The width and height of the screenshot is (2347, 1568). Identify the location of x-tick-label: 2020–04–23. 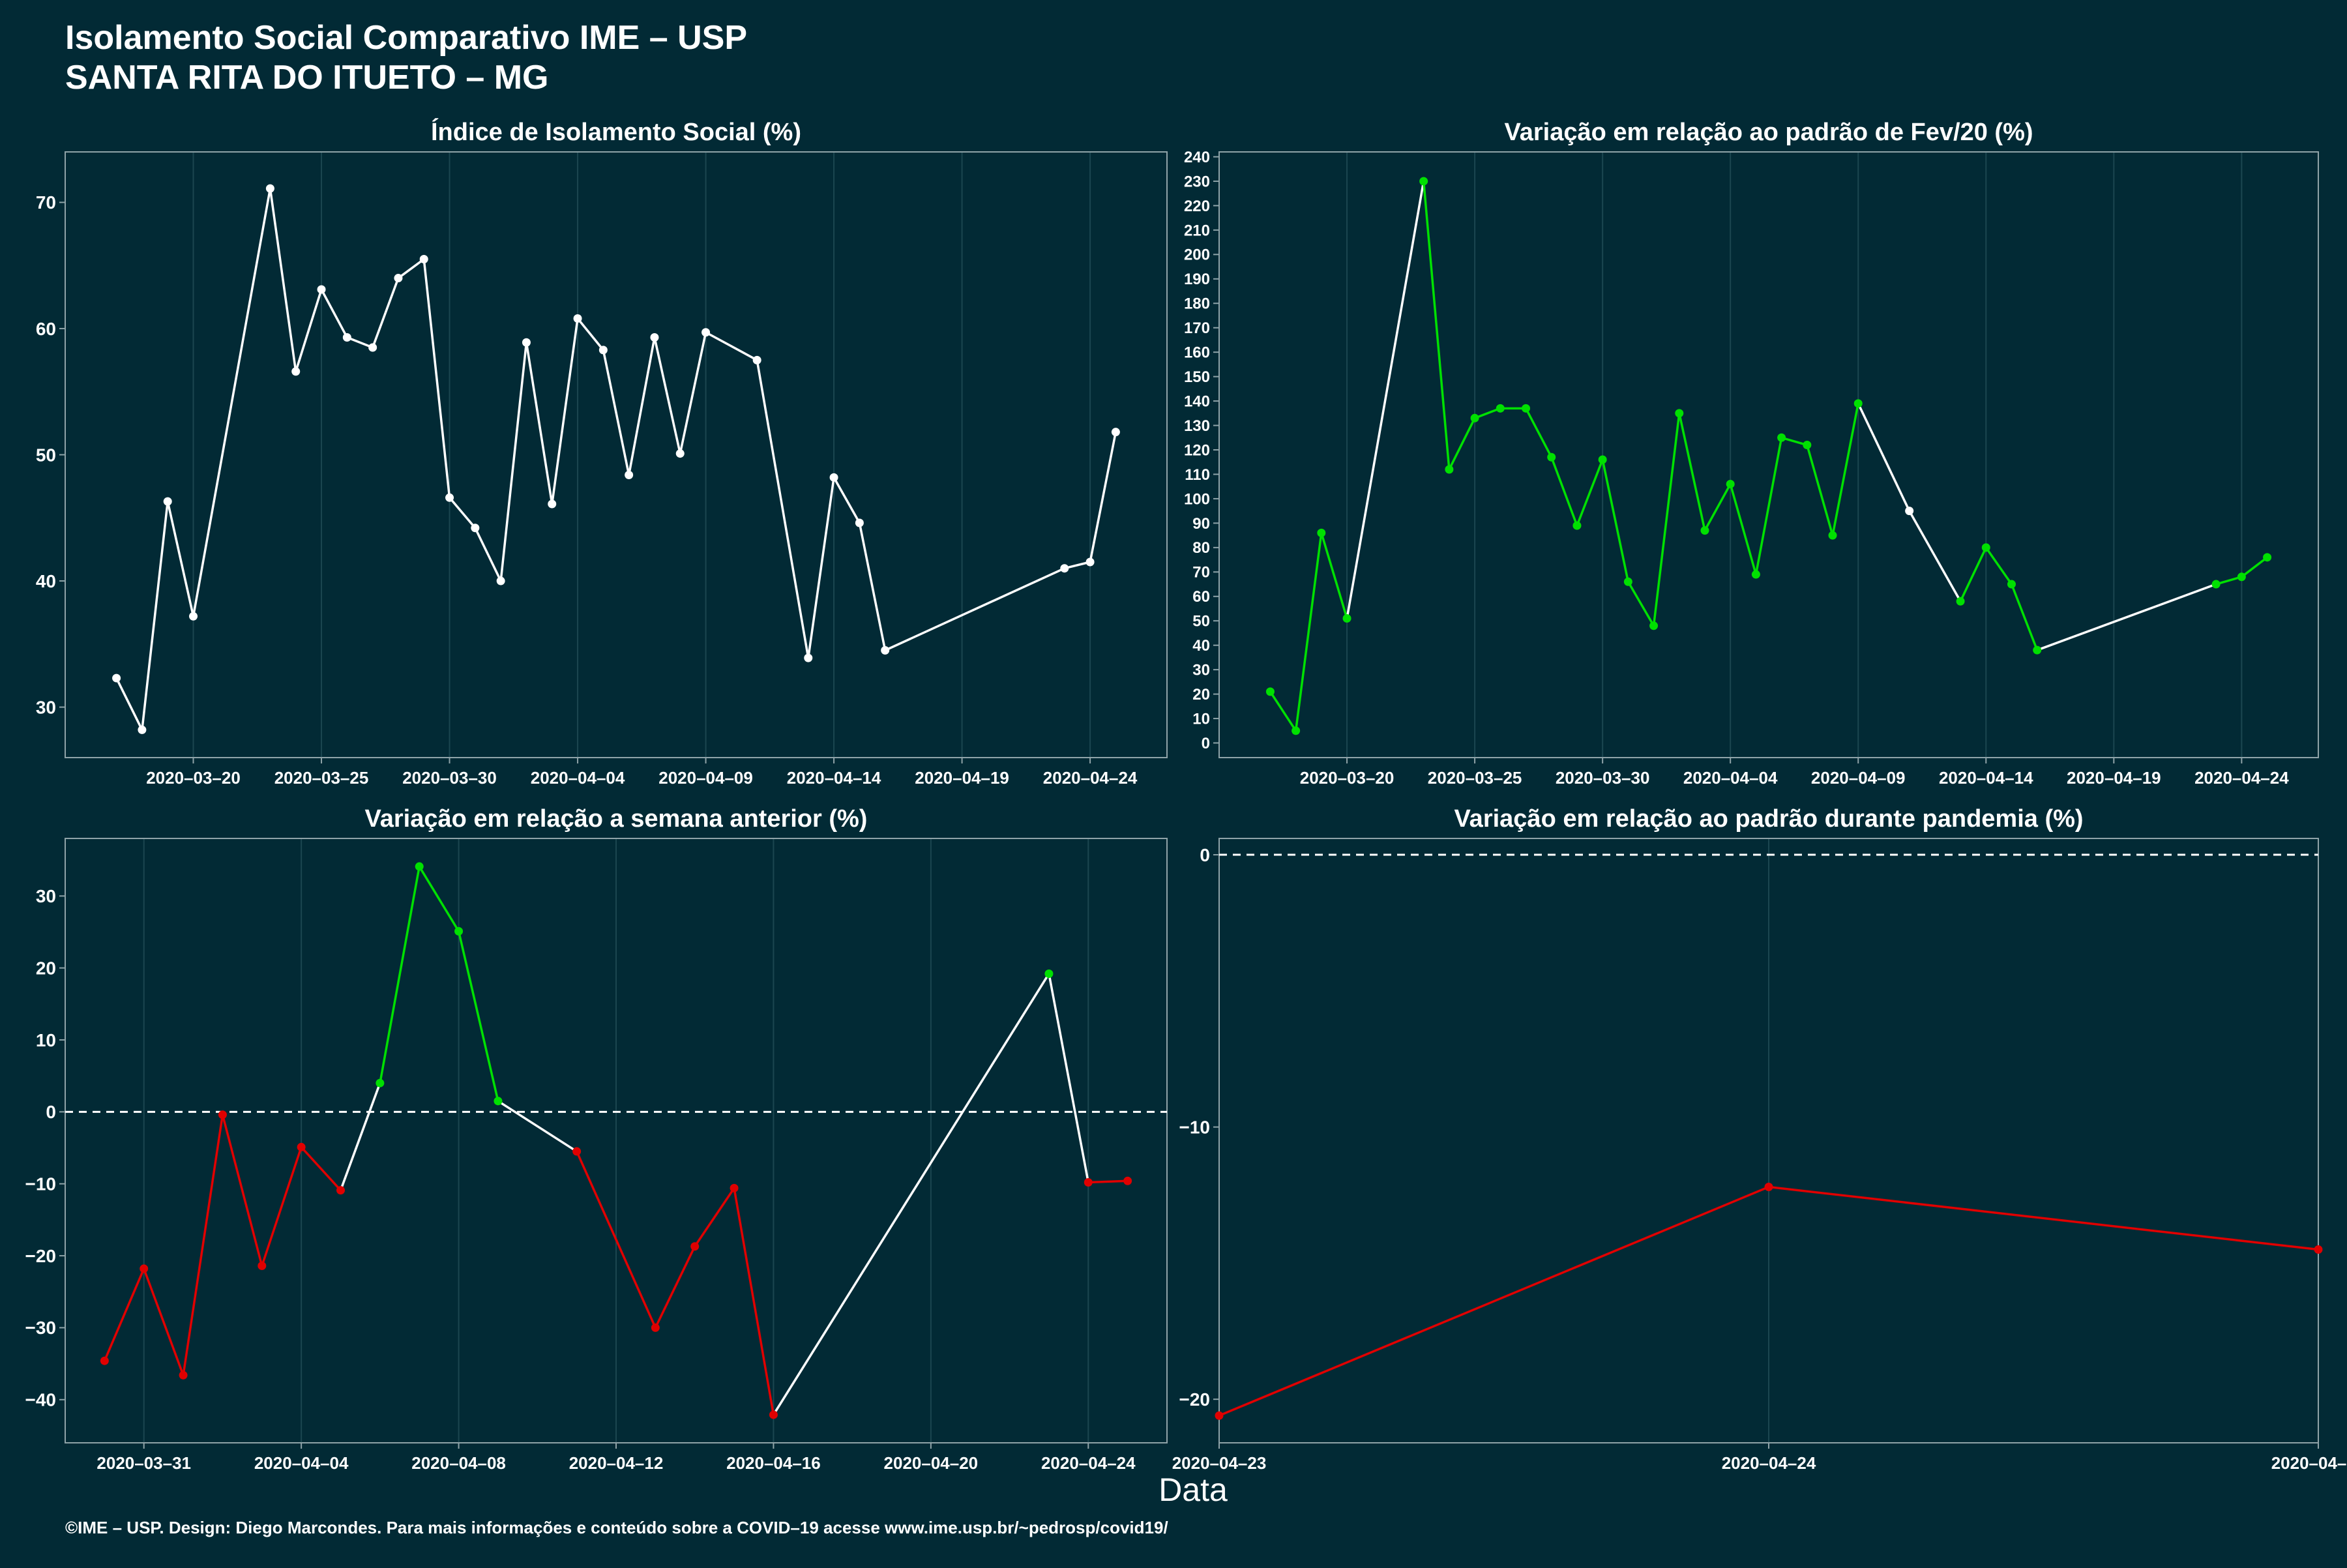
(1219, 1463).